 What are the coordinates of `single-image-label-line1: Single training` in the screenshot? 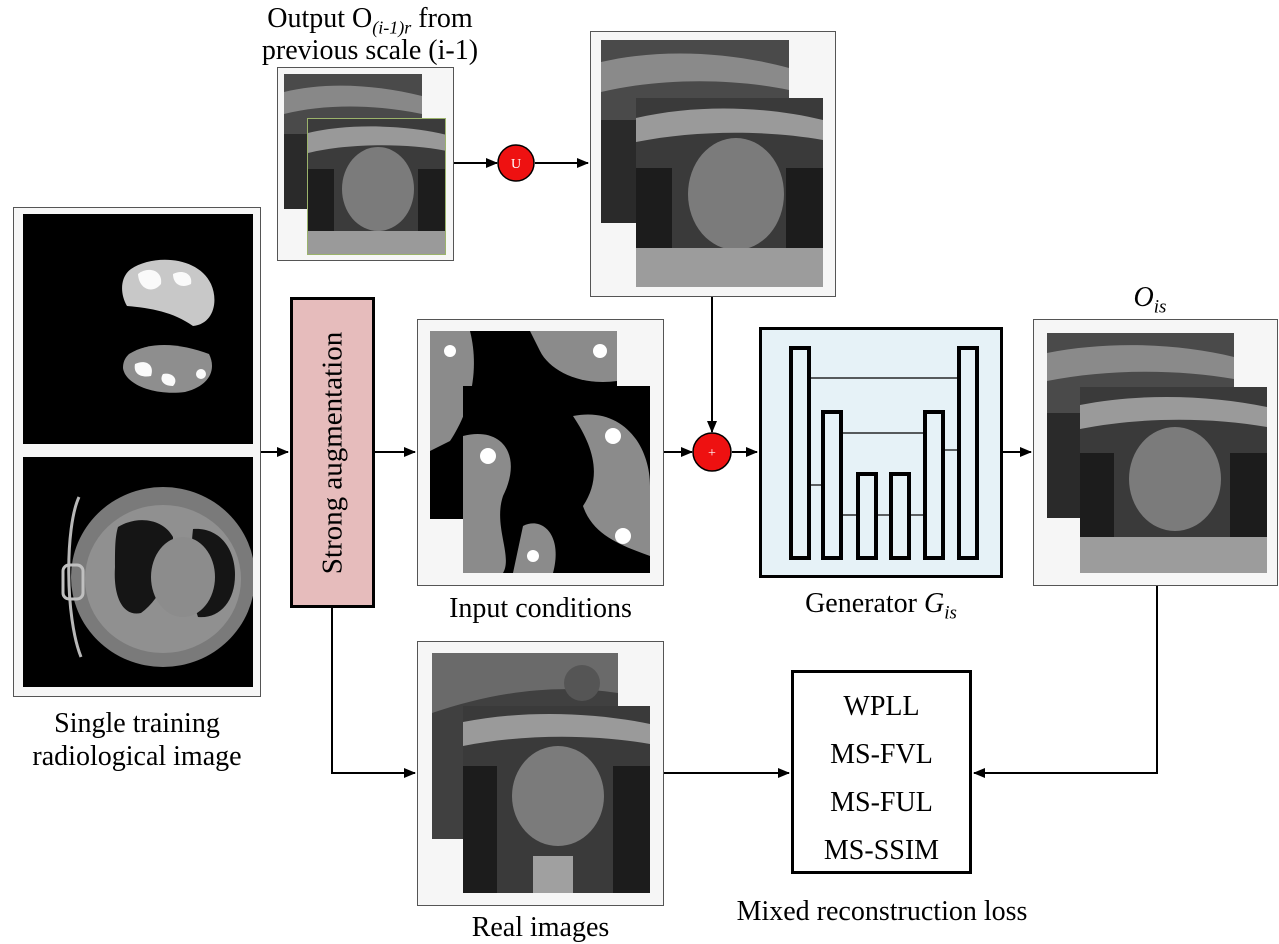 It's located at (137, 723).